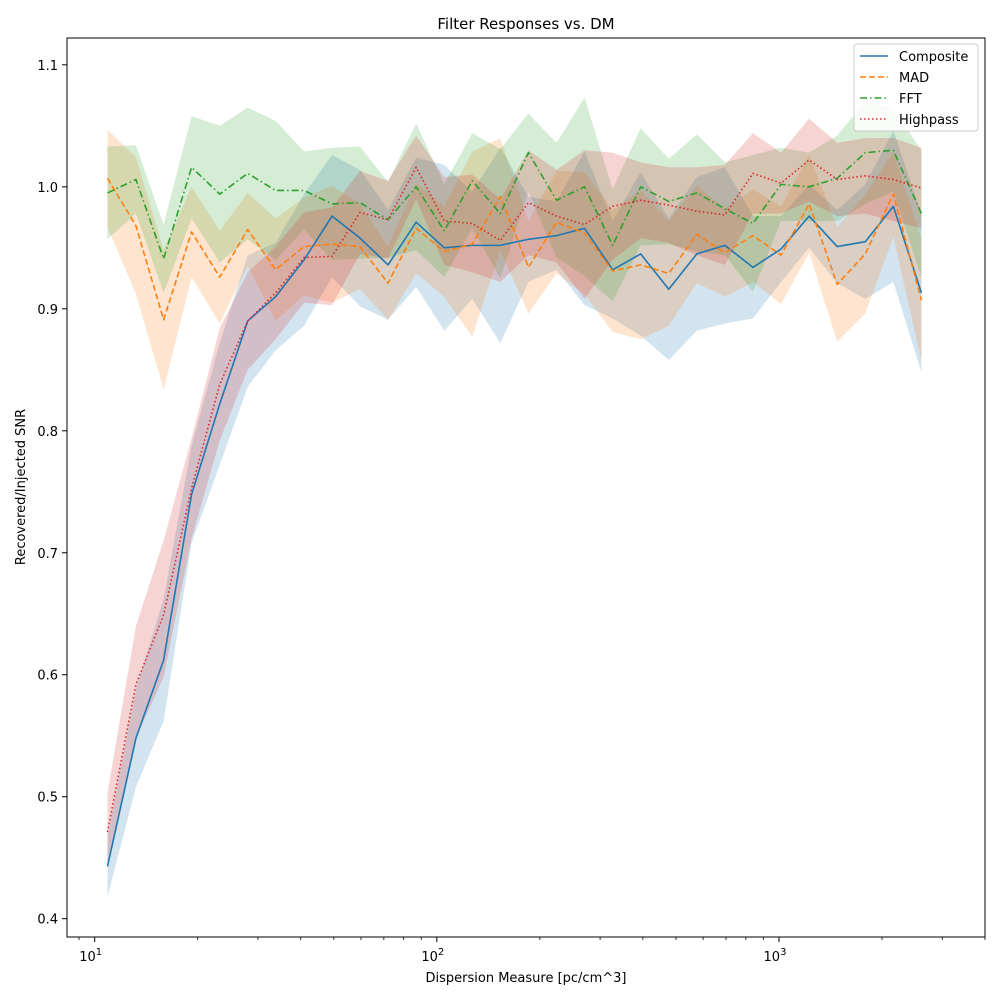 This screenshot has height=1000, width=1000. I want to click on legend-label-mad: MAD, so click(914, 78).